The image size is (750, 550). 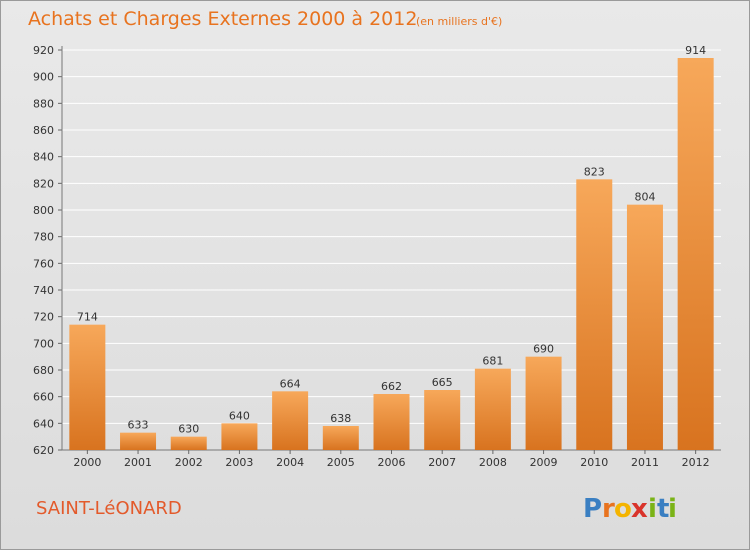 I want to click on value-label: 638, so click(x=340, y=418).